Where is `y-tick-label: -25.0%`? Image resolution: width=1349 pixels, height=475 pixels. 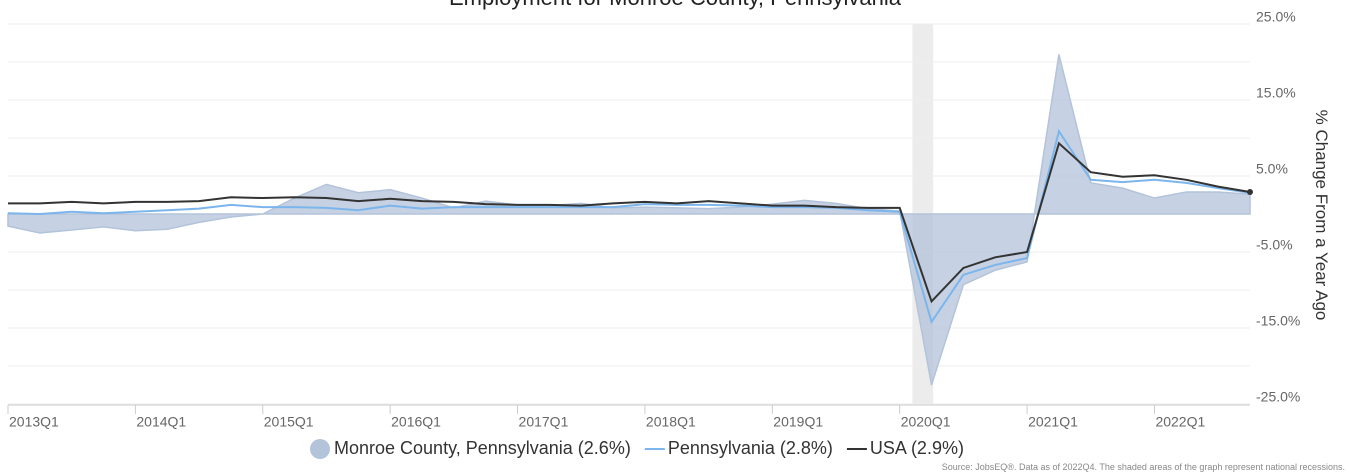
y-tick-label: -25.0% is located at coordinates (1278, 397).